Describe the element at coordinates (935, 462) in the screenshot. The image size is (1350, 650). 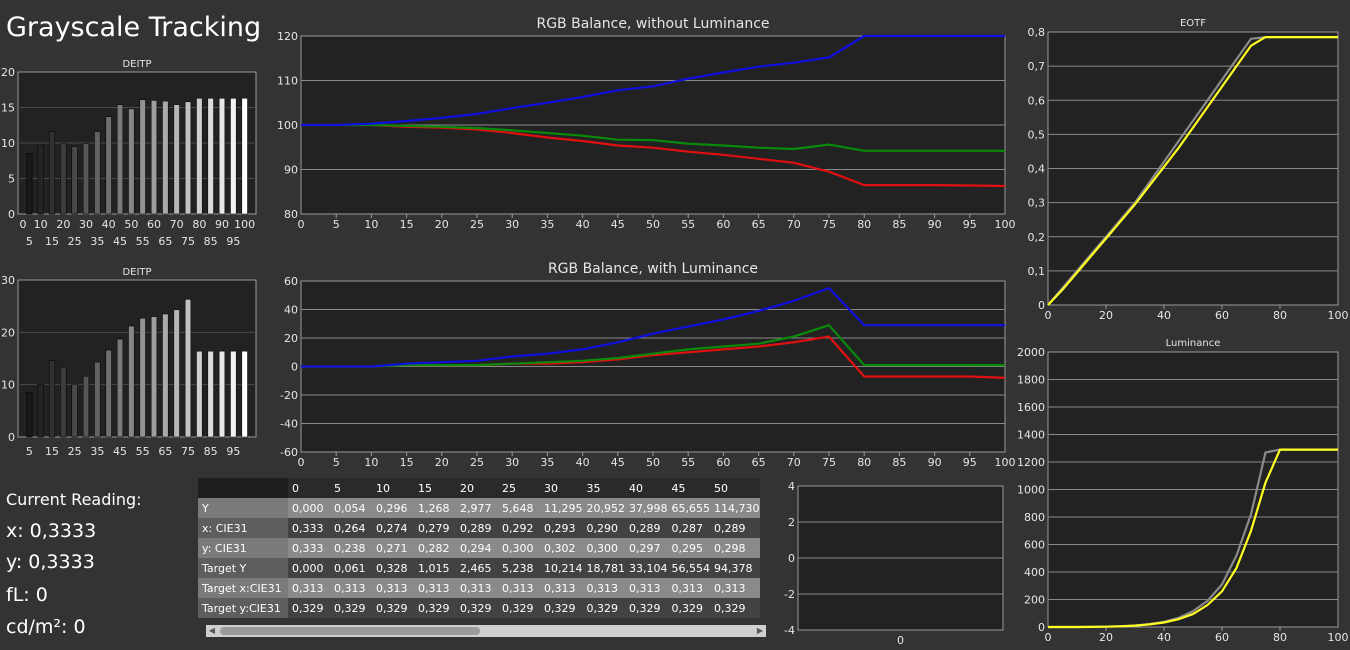
I see `rgb2-x-tick-label: 90` at that location.